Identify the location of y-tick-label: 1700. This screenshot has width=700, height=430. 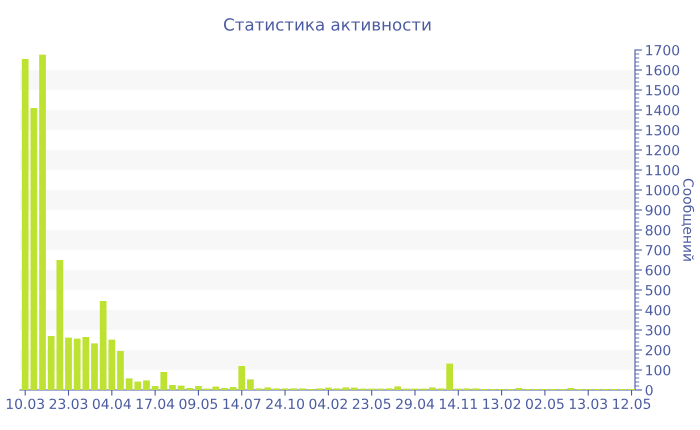
(663, 50).